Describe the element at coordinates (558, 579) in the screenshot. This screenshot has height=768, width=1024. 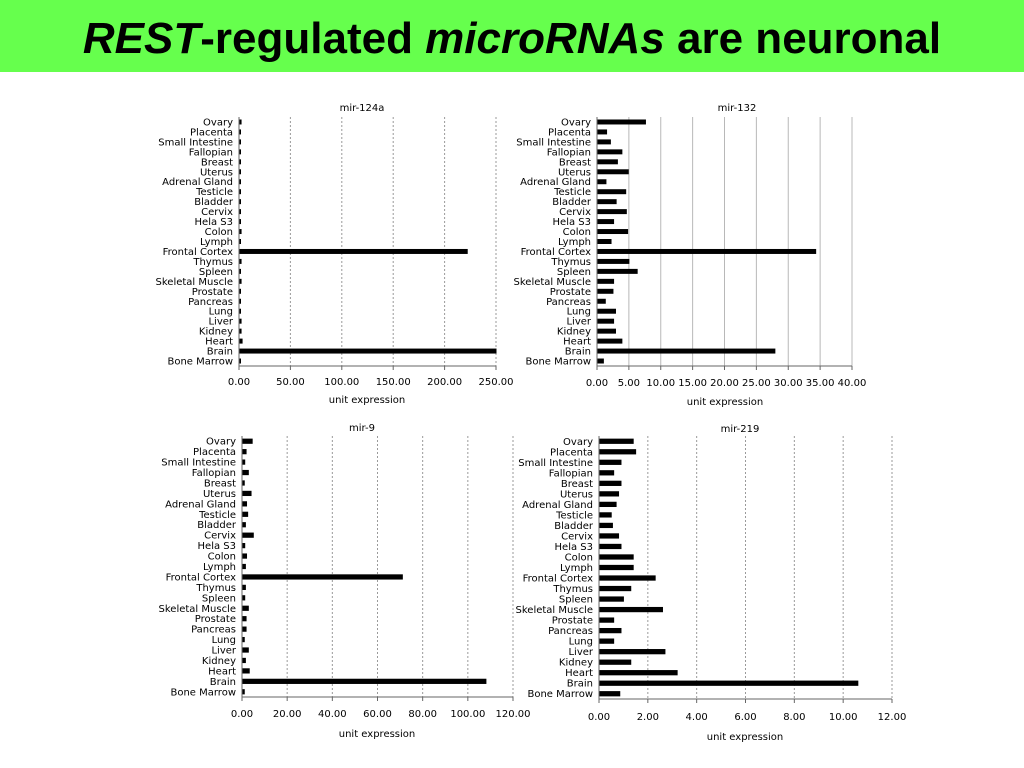
I see `chart-mir-219-category-label: Frontal Cortex` at that location.